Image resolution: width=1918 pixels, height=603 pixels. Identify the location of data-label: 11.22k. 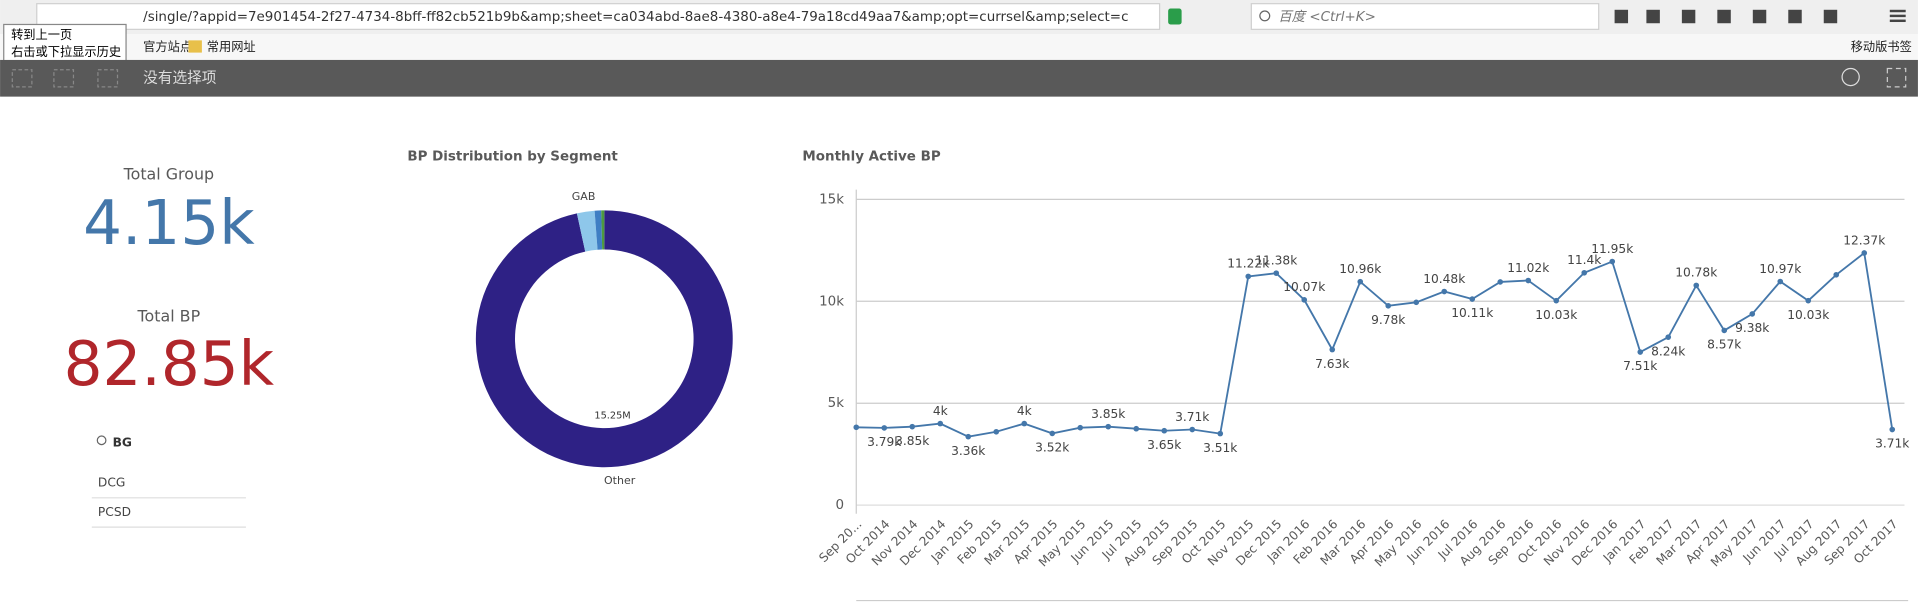
(1248, 264).